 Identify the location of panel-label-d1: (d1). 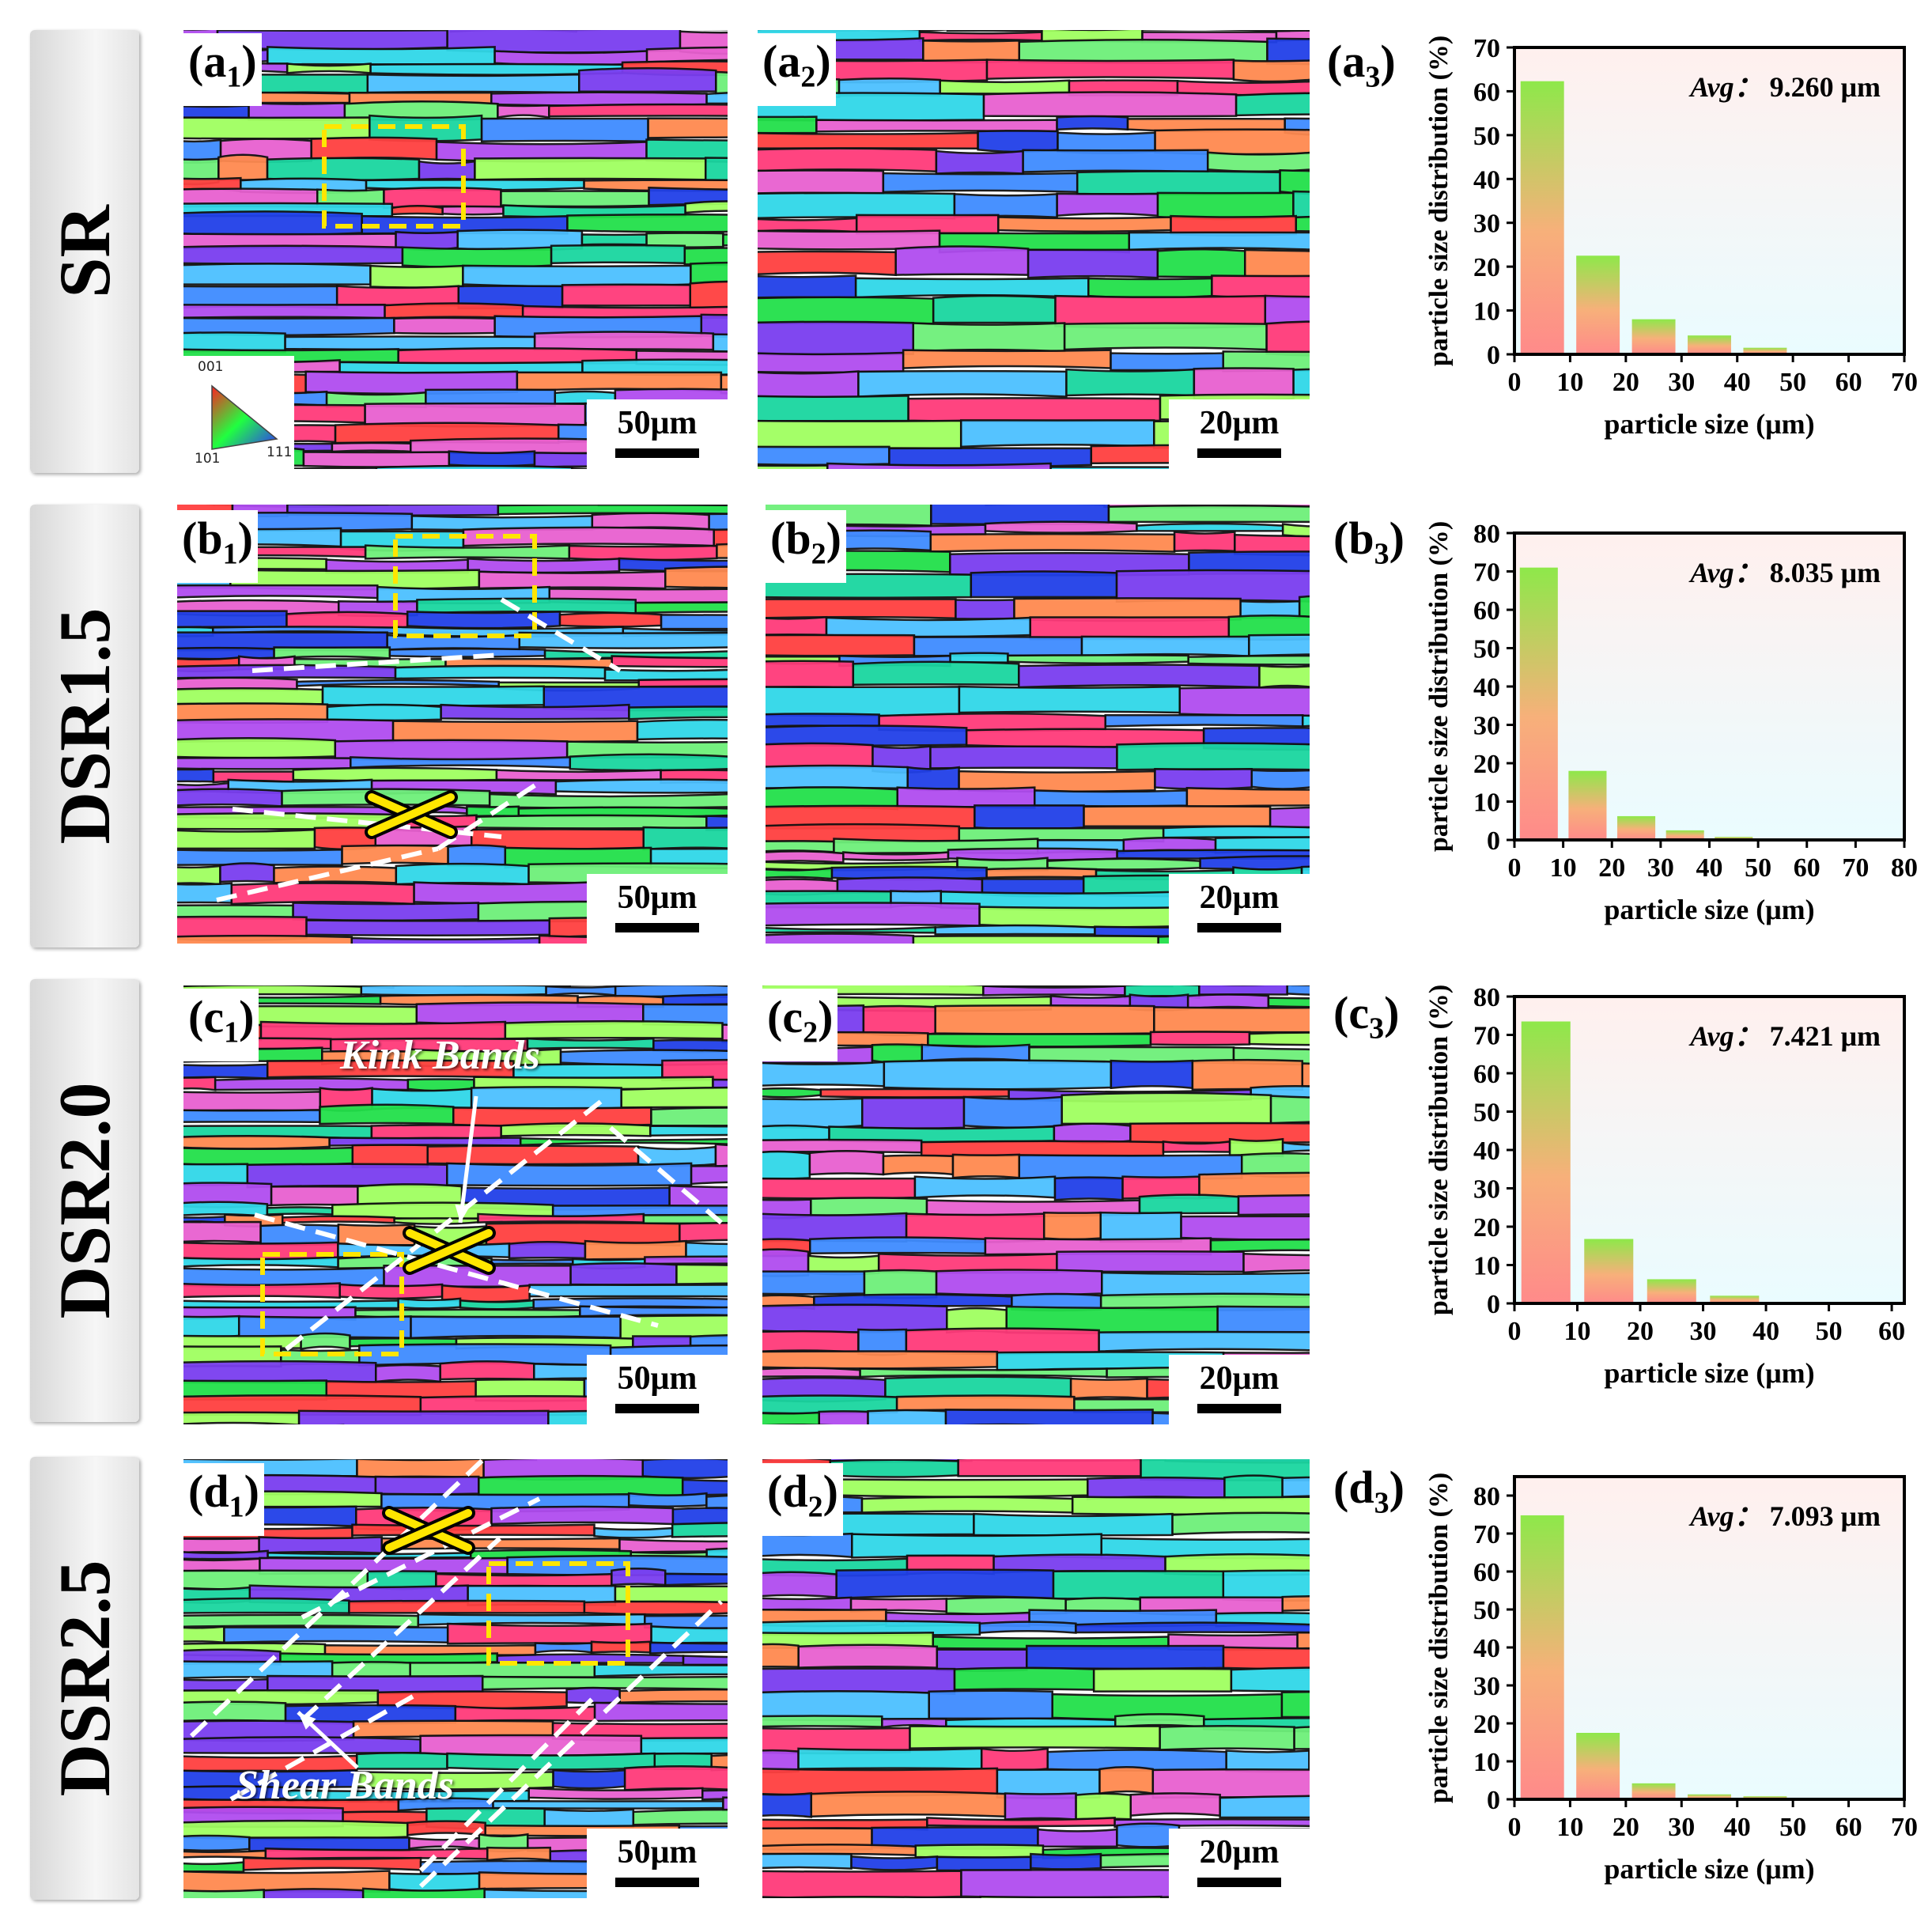
(223, 1499).